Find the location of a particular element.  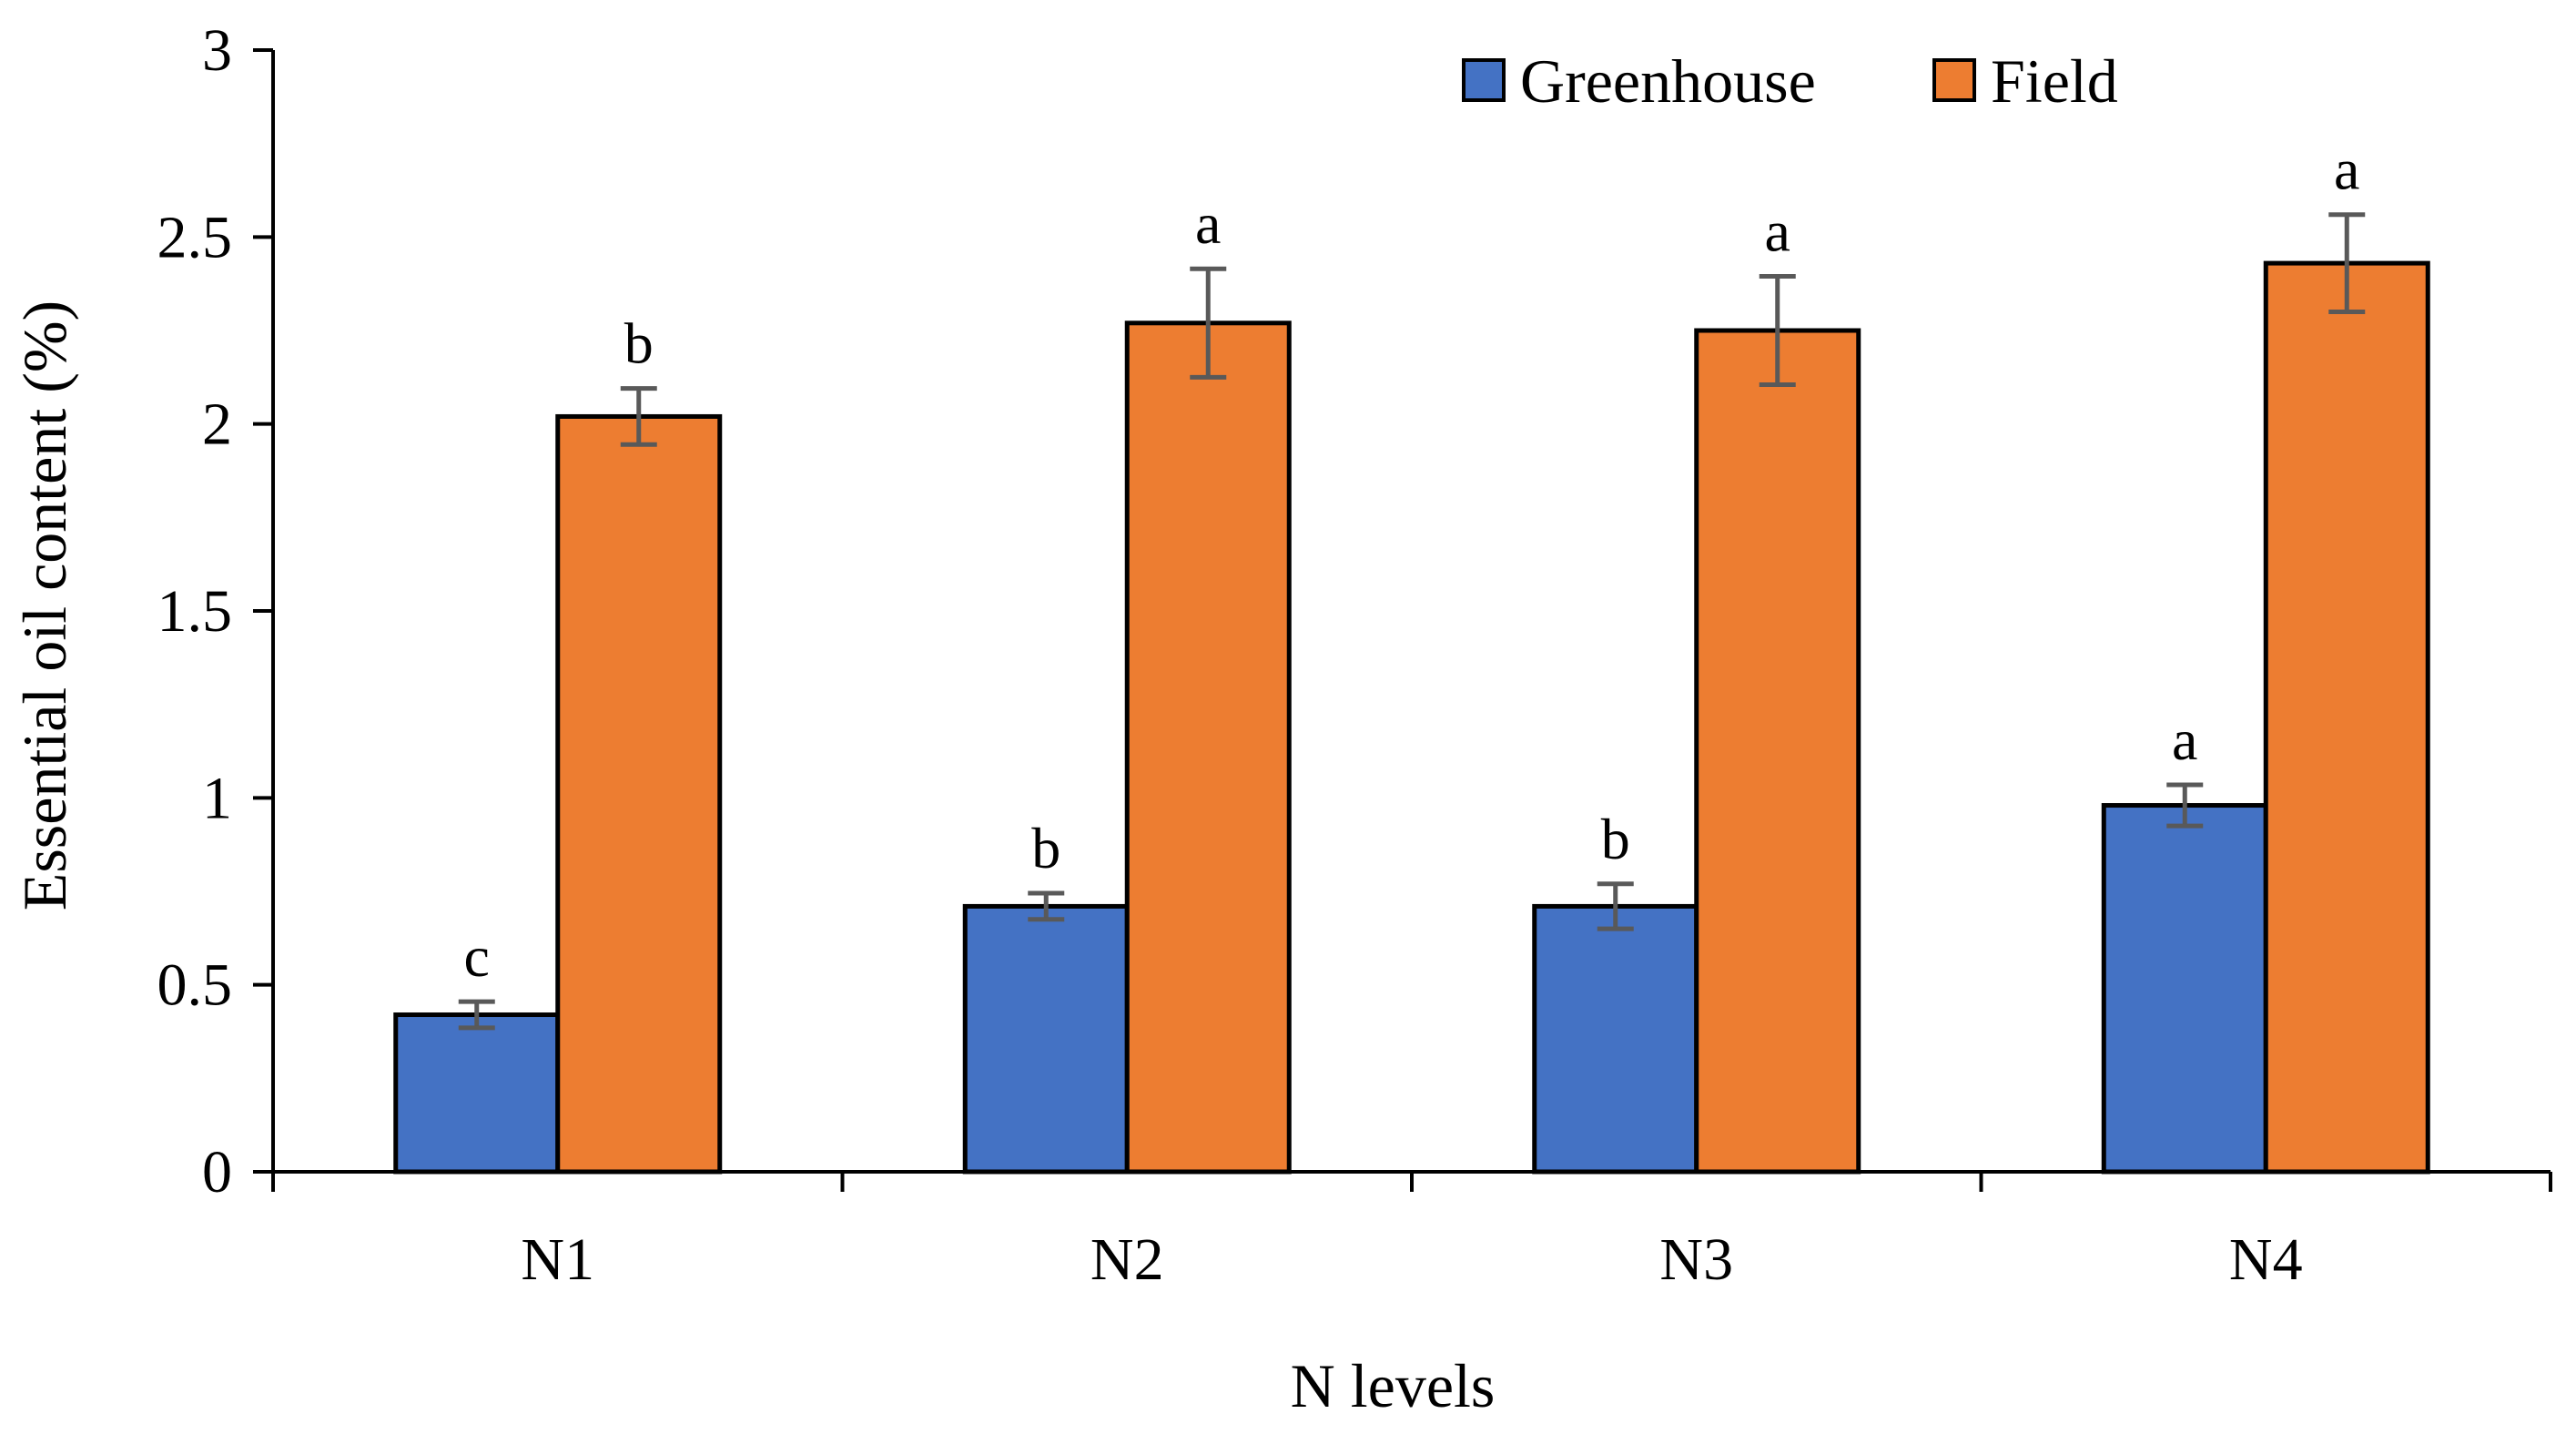

legend-label-greenhouse: Greenhouse is located at coordinates (1668, 81).